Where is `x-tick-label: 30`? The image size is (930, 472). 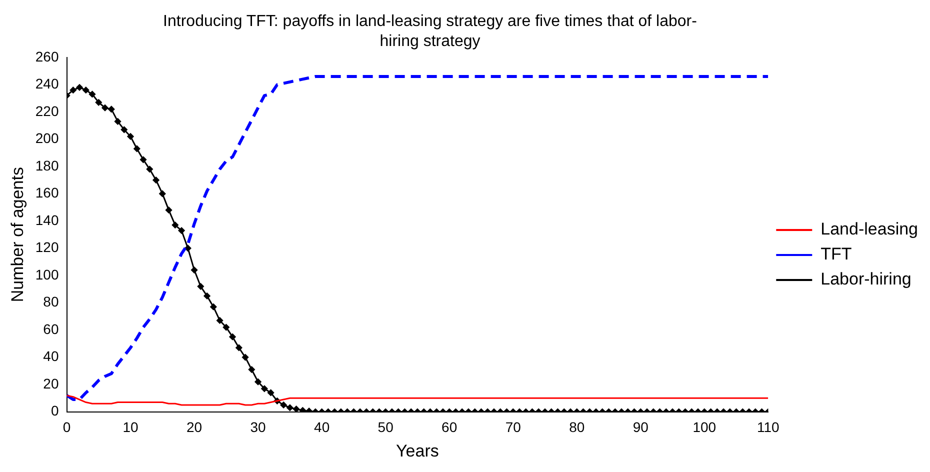
x-tick-label: 30 is located at coordinates (258, 427).